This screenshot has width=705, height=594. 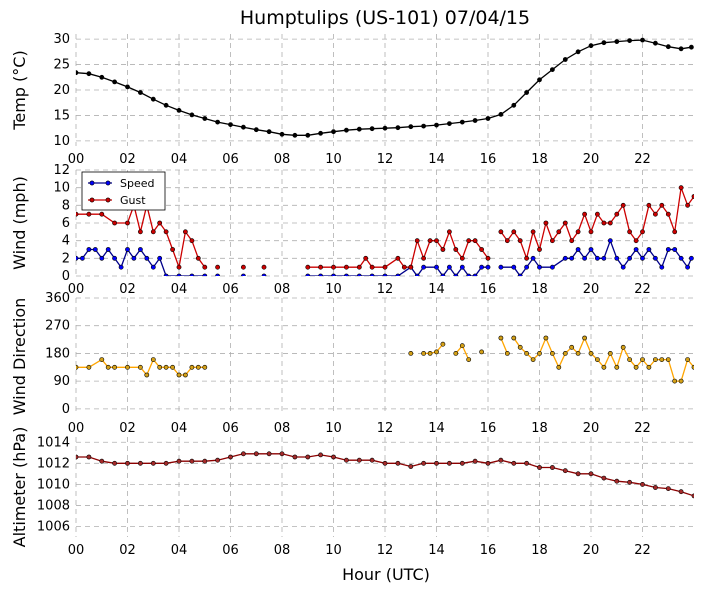 What do you see at coordinates (179, 550) in the screenshot?
I see `x-tick-label: 04` at bounding box center [179, 550].